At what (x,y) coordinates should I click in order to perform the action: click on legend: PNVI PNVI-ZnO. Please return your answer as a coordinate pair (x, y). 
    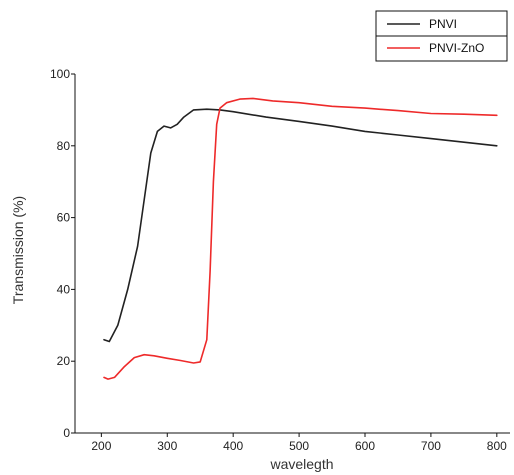
    Looking at the image, I should click on (441, 36).